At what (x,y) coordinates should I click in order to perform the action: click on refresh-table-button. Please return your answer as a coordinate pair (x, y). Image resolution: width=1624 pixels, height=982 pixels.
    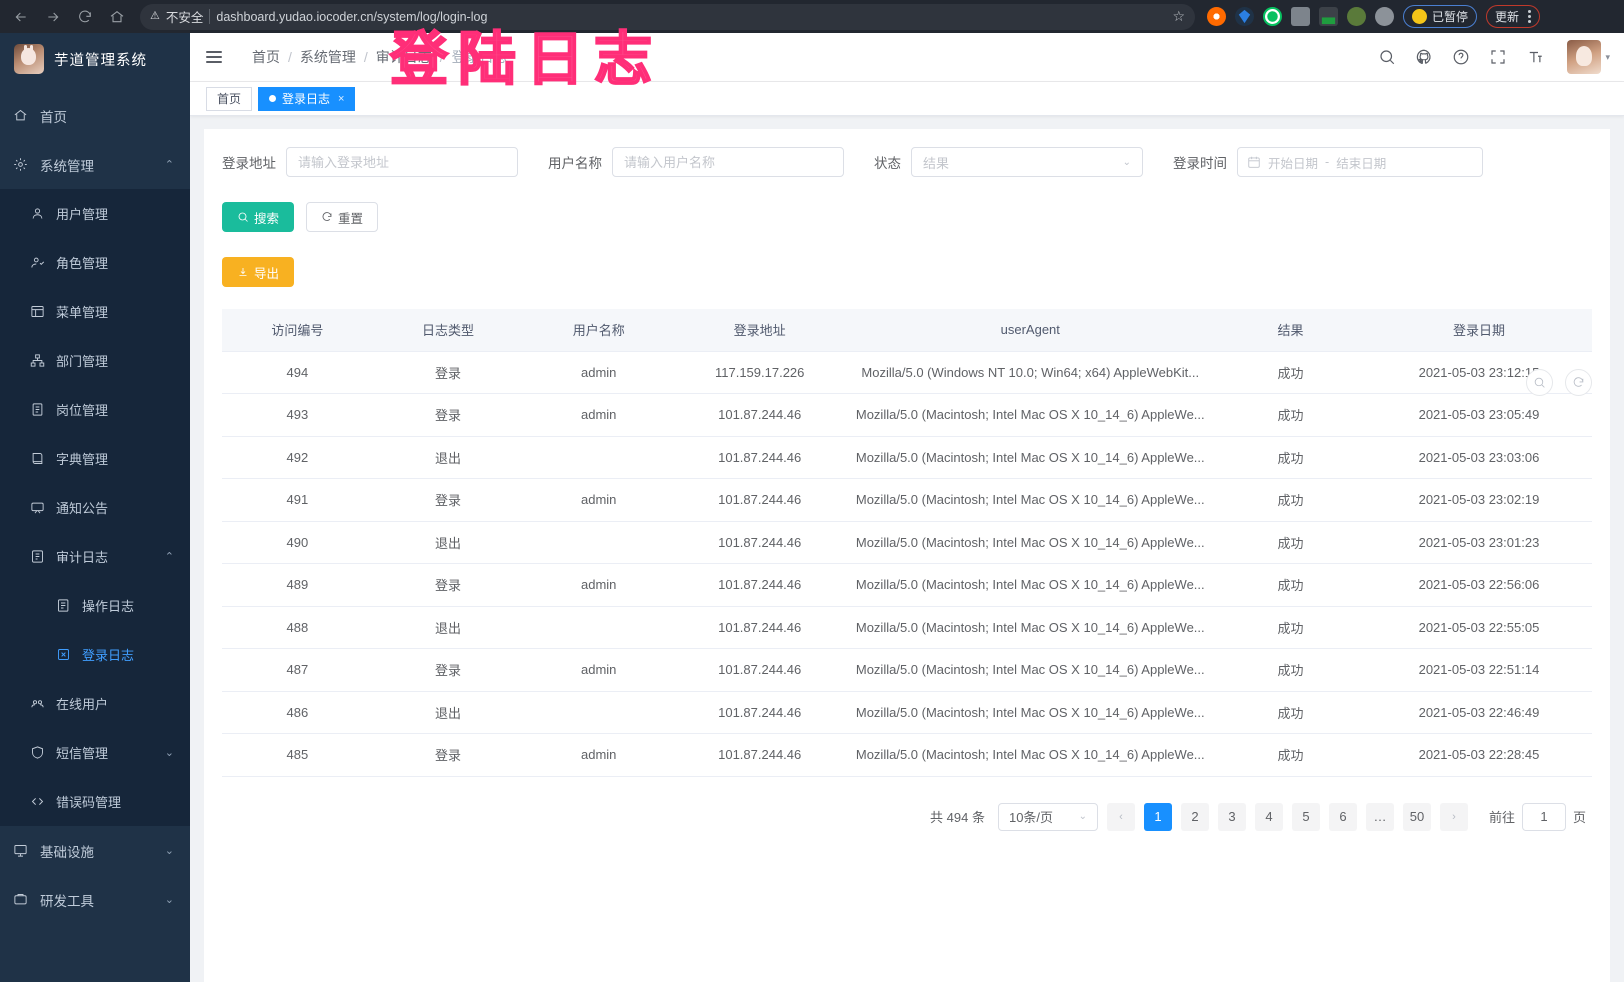
    Looking at the image, I should click on (1578, 382).